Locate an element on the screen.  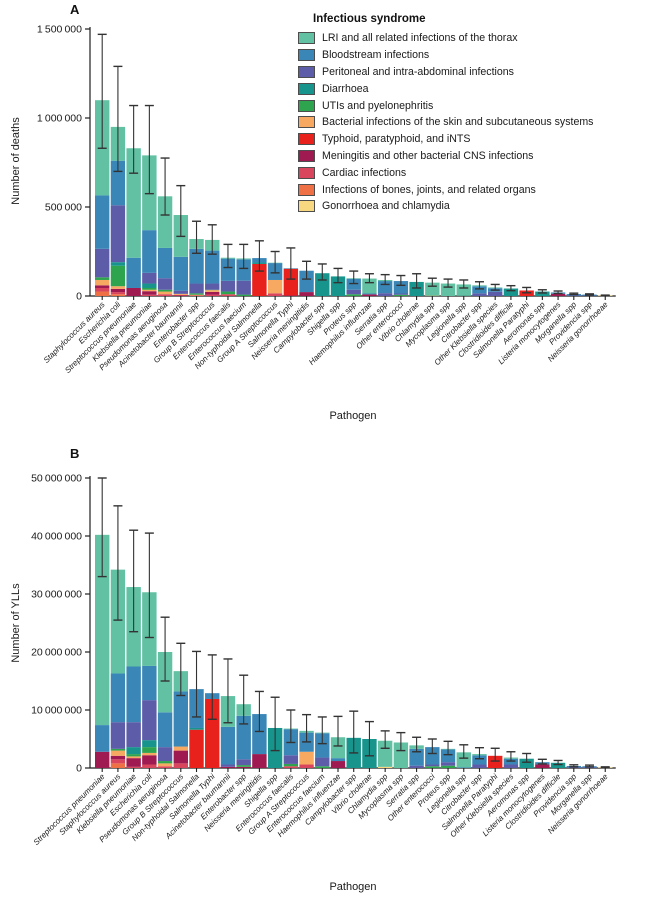
legend-swatch-lri is located at coordinates (306, 38).